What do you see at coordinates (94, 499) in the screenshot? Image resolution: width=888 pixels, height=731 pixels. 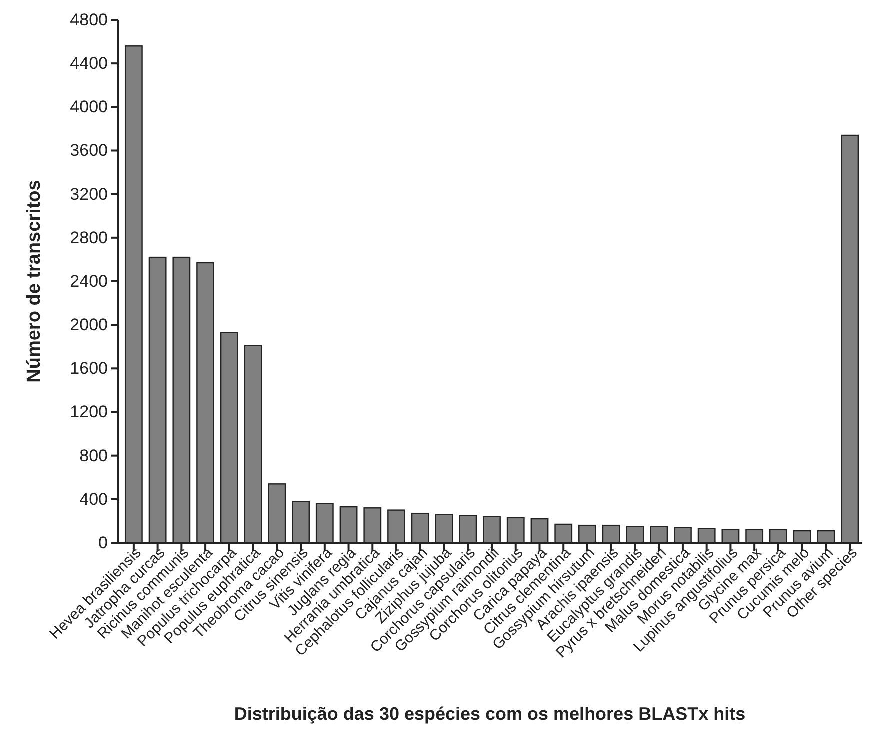 I see `y-tick-label: 400` at bounding box center [94, 499].